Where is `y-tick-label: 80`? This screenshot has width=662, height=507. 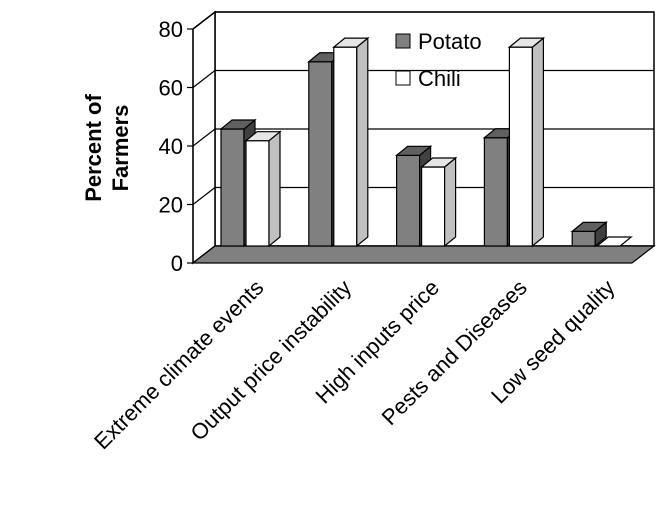
y-tick-label: 80 is located at coordinates (171, 29).